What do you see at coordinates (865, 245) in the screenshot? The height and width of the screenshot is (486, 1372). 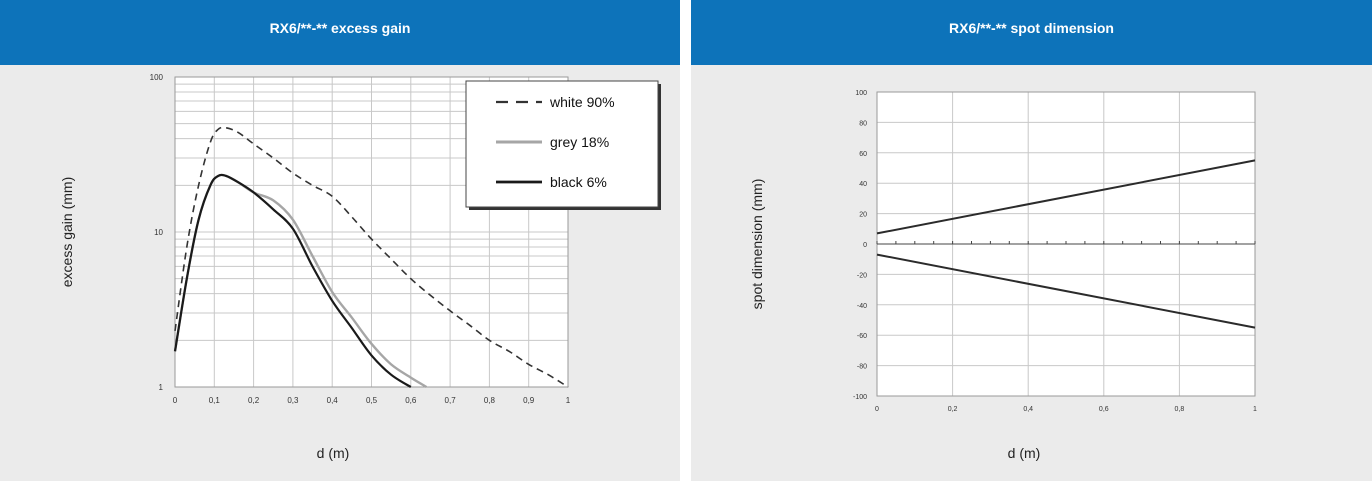 I see `y-tick-label: 0` at bounding box center [865, 245].